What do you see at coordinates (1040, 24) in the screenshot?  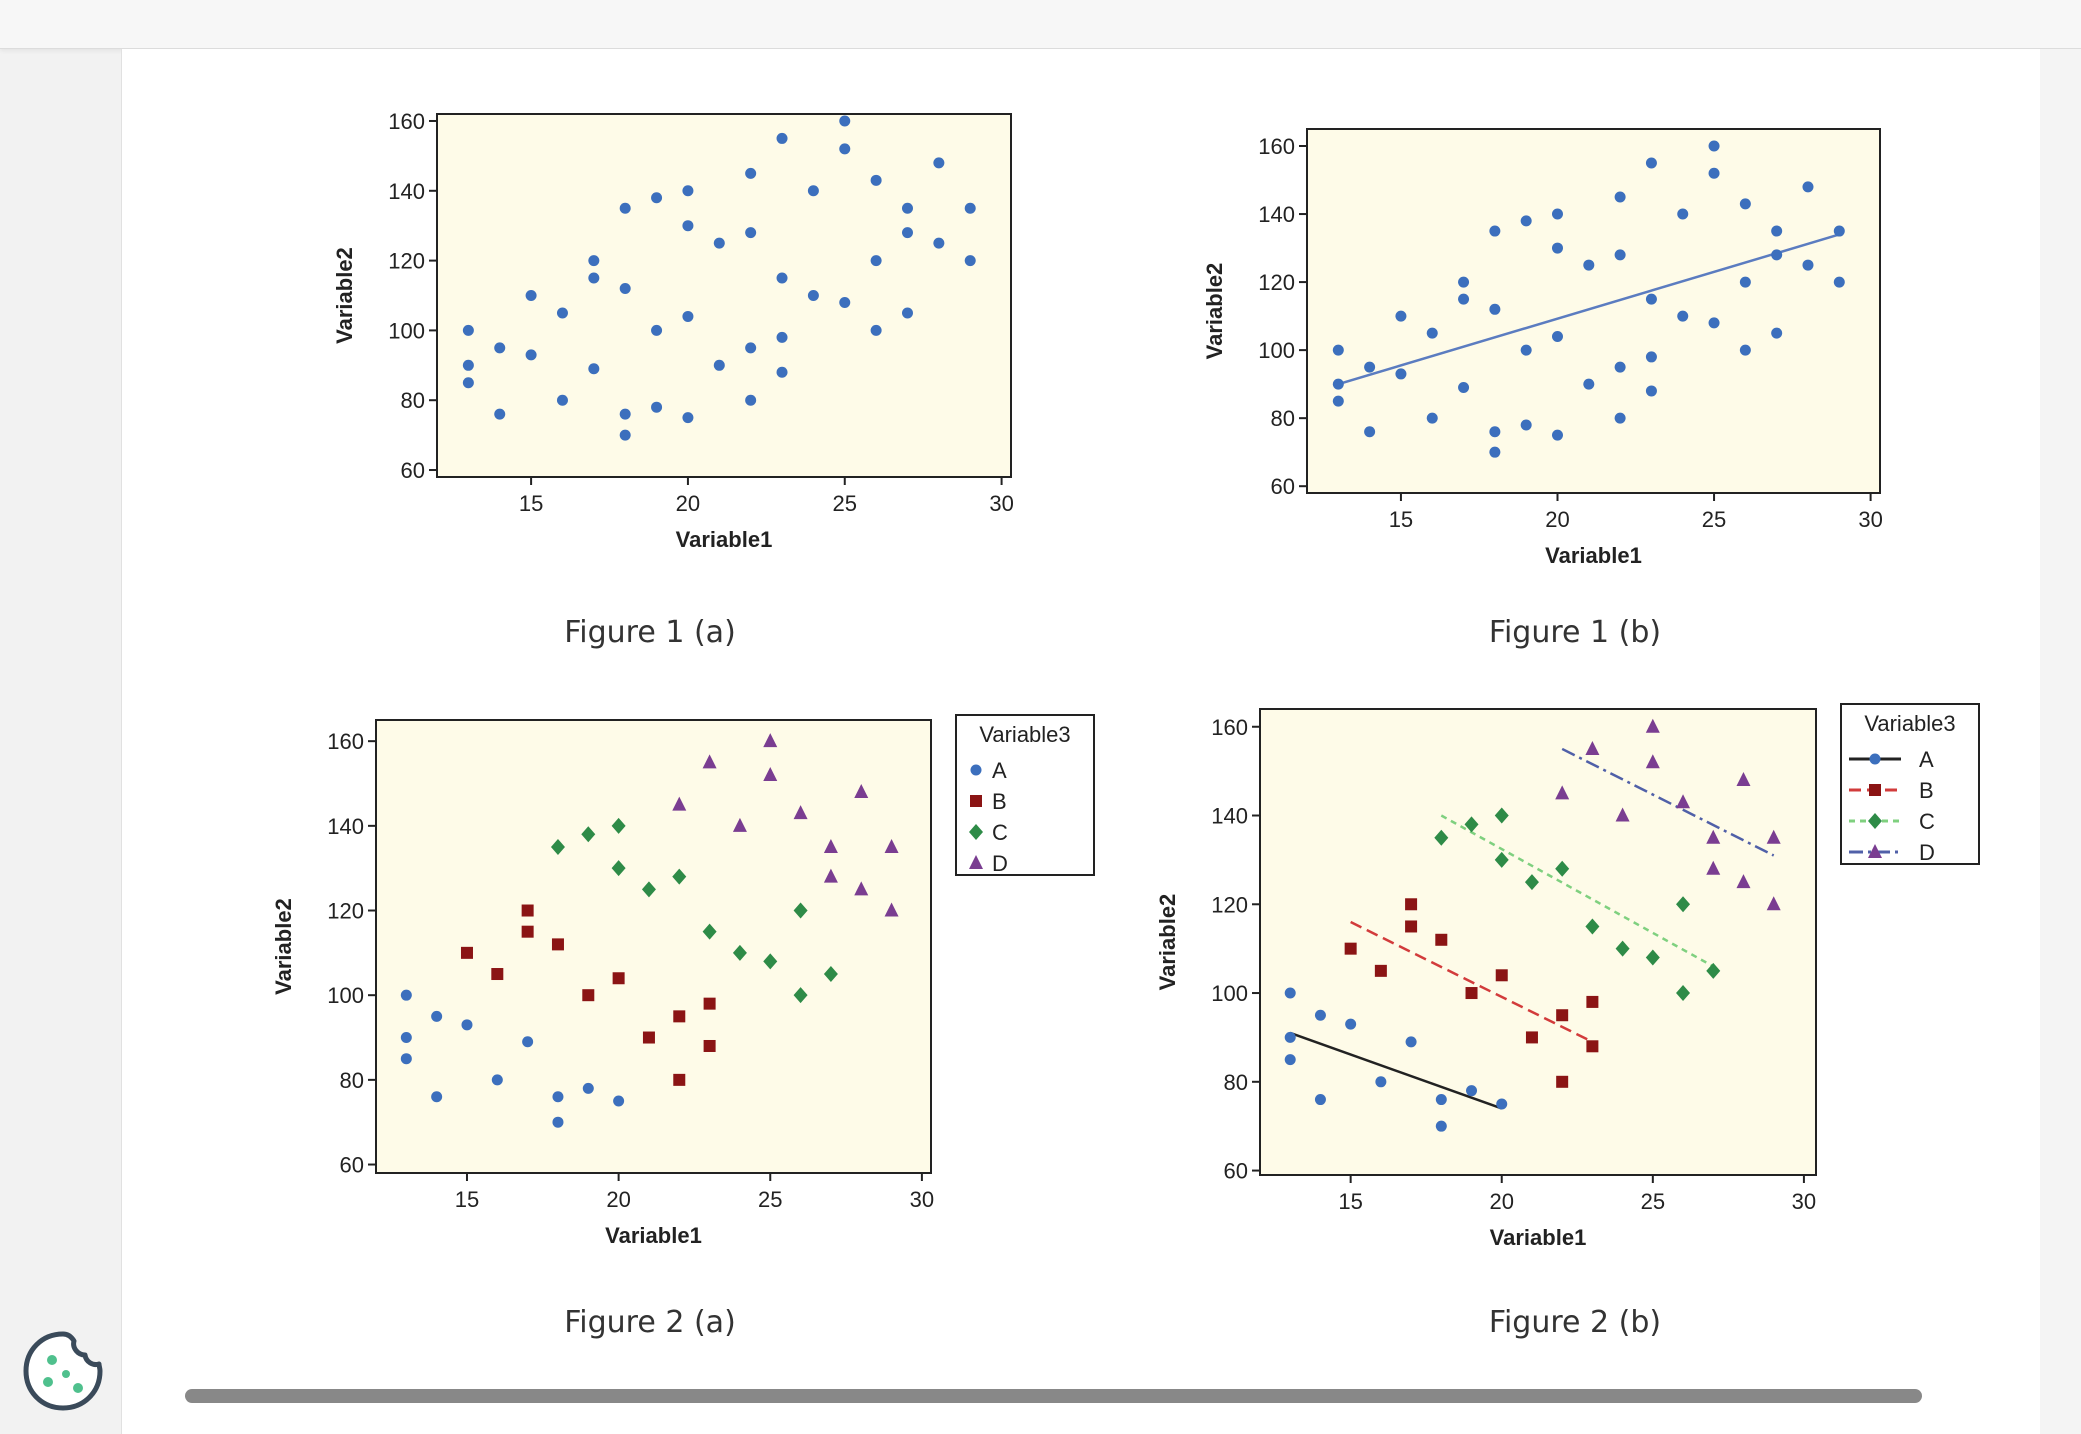 I see `top-bar` at bounding box center [1040, 24].